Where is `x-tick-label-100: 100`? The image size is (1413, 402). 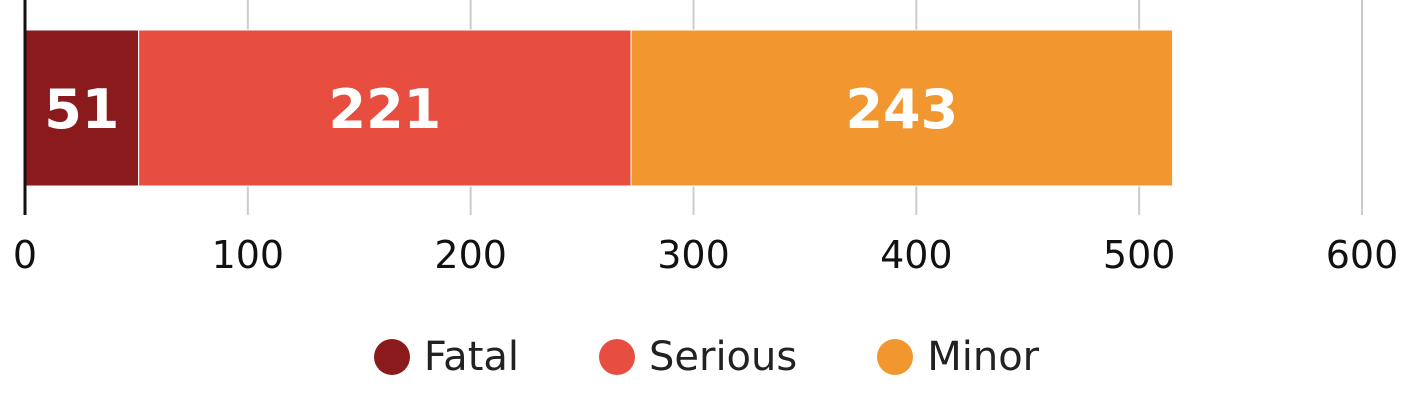 x-tick-label-100: 100 is located at coordinates (248, 255).